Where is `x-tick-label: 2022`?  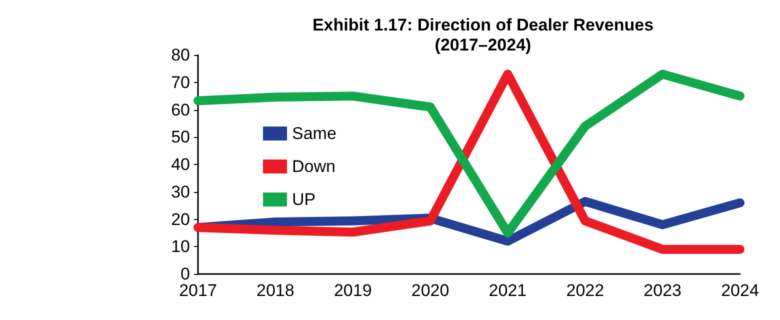
x-tick-label: 2022 is located at coordinates (585, 290).